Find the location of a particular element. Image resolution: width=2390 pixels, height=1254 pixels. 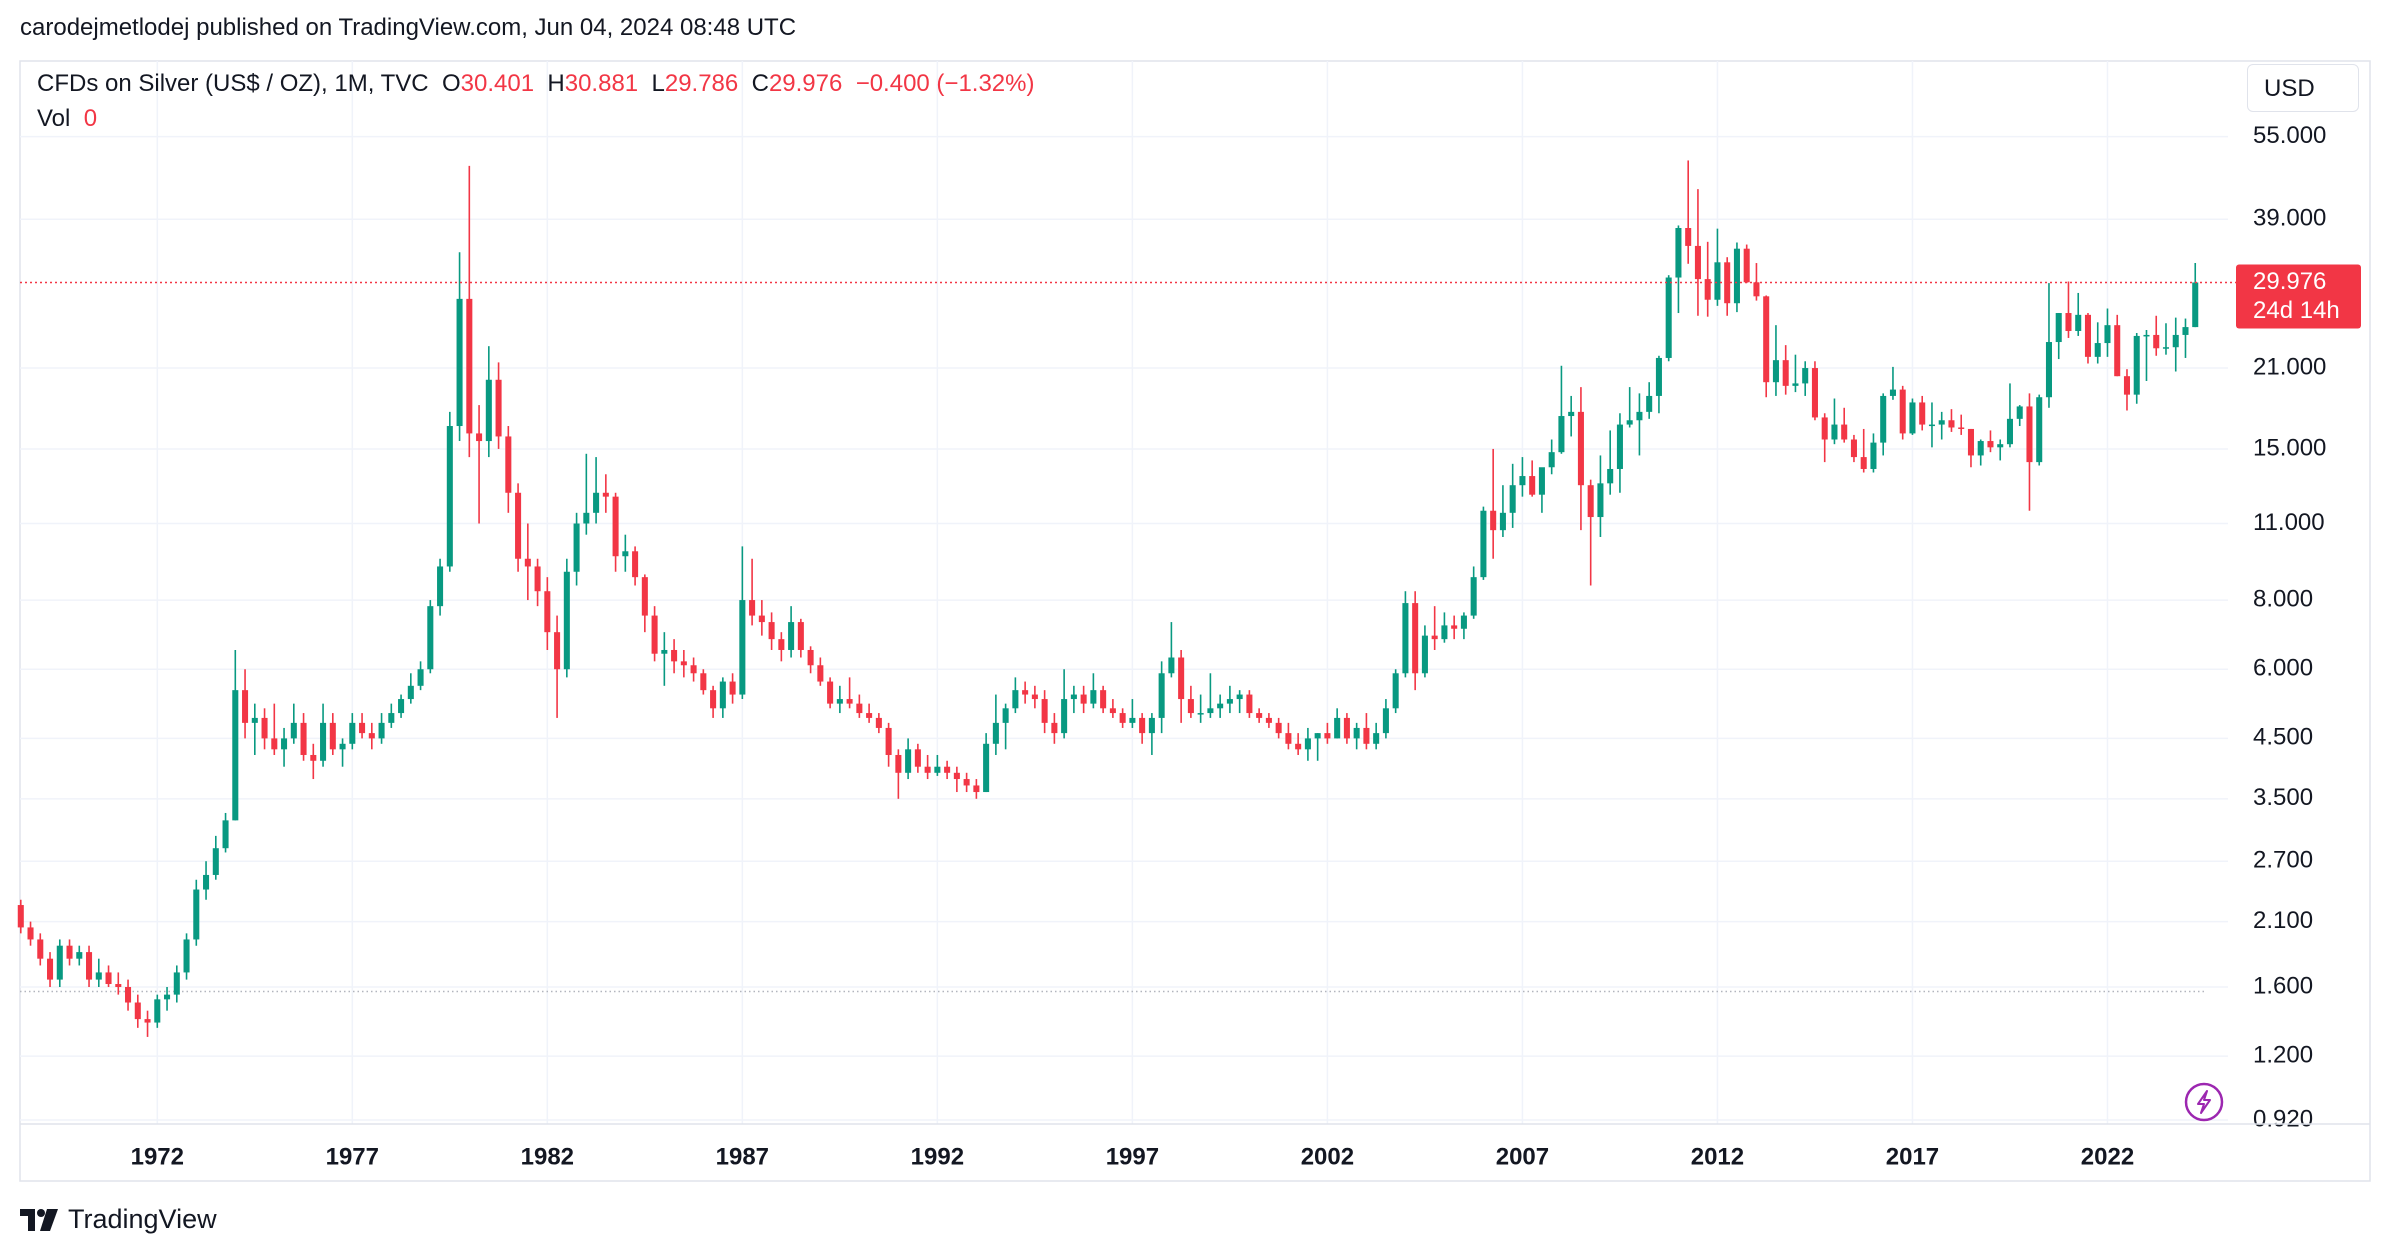

countdown-label: 24d 14h is located at coordinates (2296, 310).